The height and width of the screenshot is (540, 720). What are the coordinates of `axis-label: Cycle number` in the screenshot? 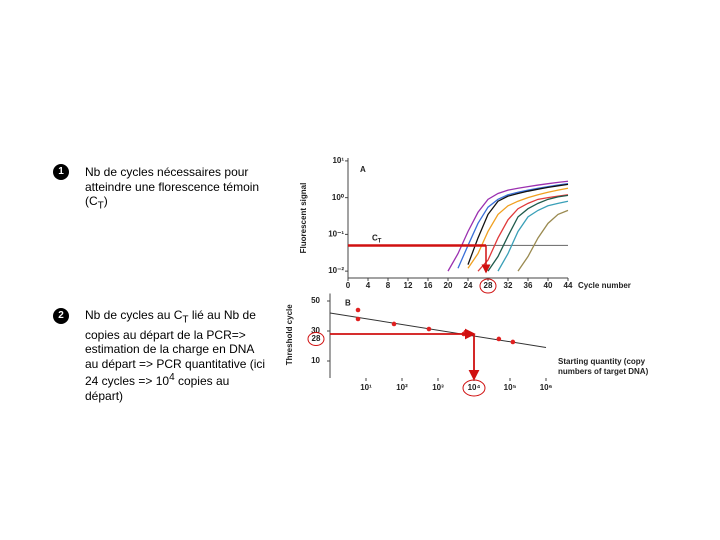 It's located at (604, 285).